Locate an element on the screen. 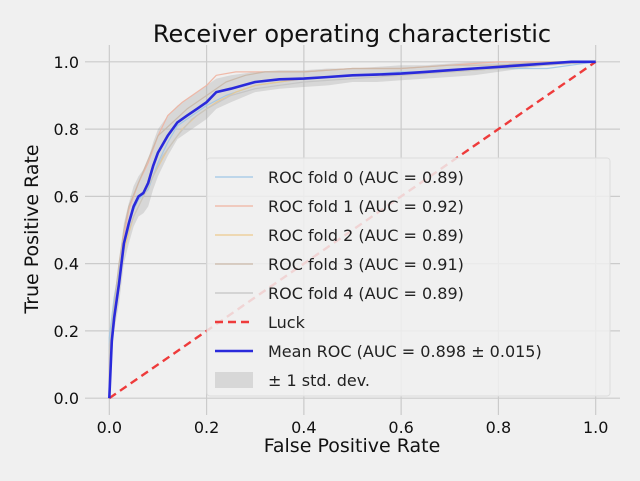 The height and width of the screenshot is (481, 640). y-tick-label: 0.4 is located at coordinates (66, 264).